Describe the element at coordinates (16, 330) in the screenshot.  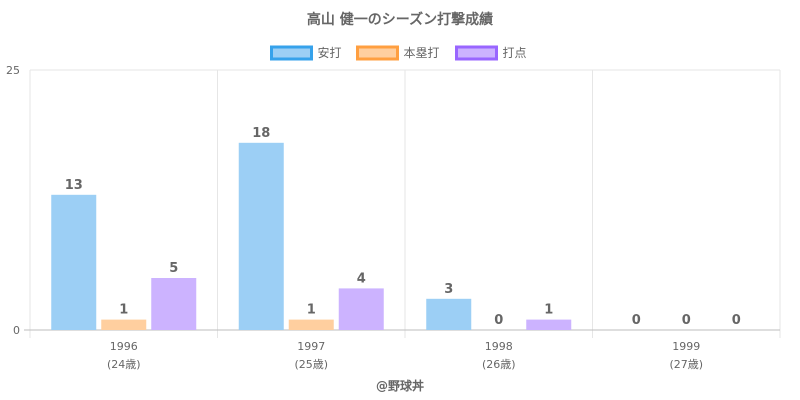
I see `y-tick-label: 0` at that location.